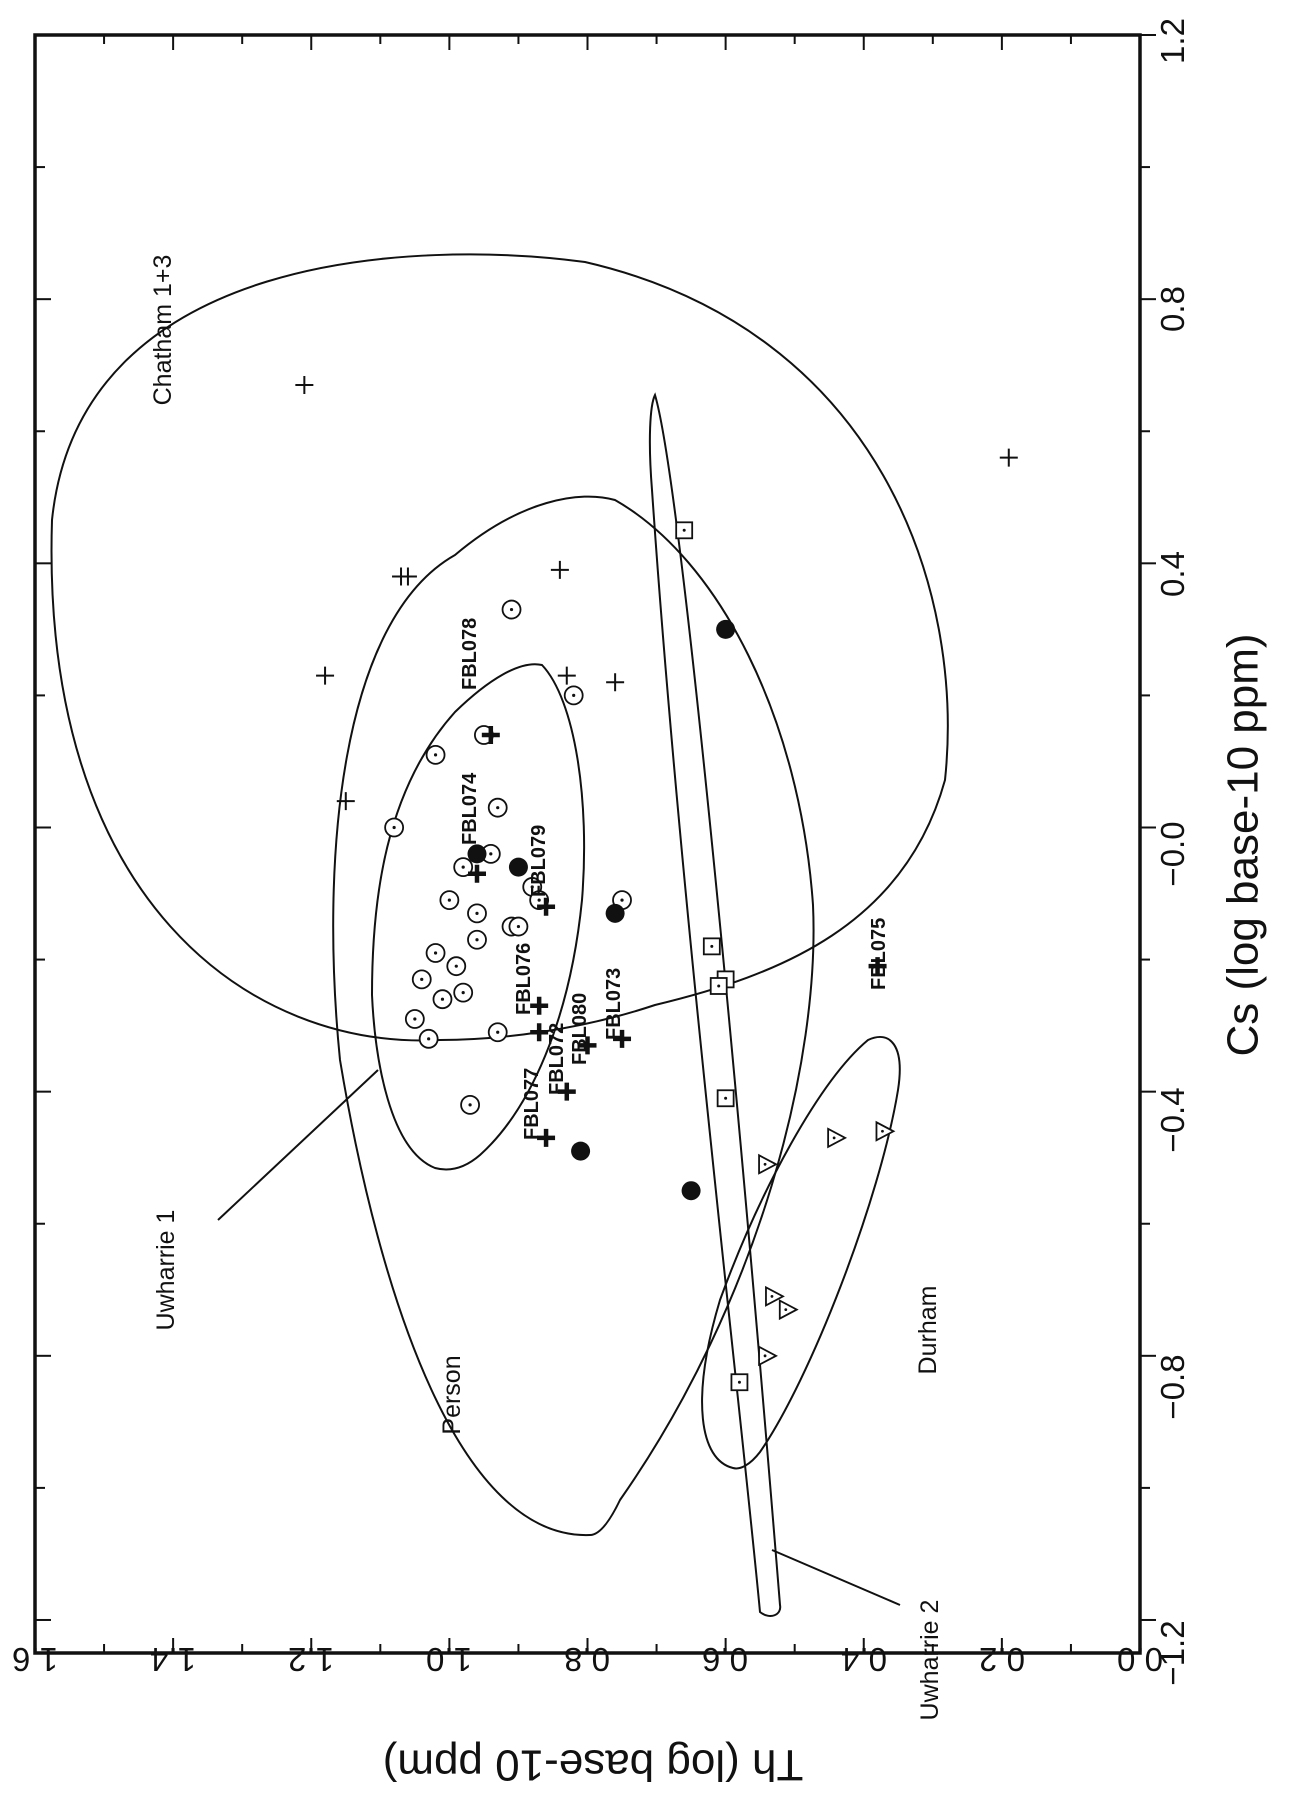 The width and height of the screenshot is (1310, 1820). I want to click on y-tick-label: 0.4, so click(1172, 574).